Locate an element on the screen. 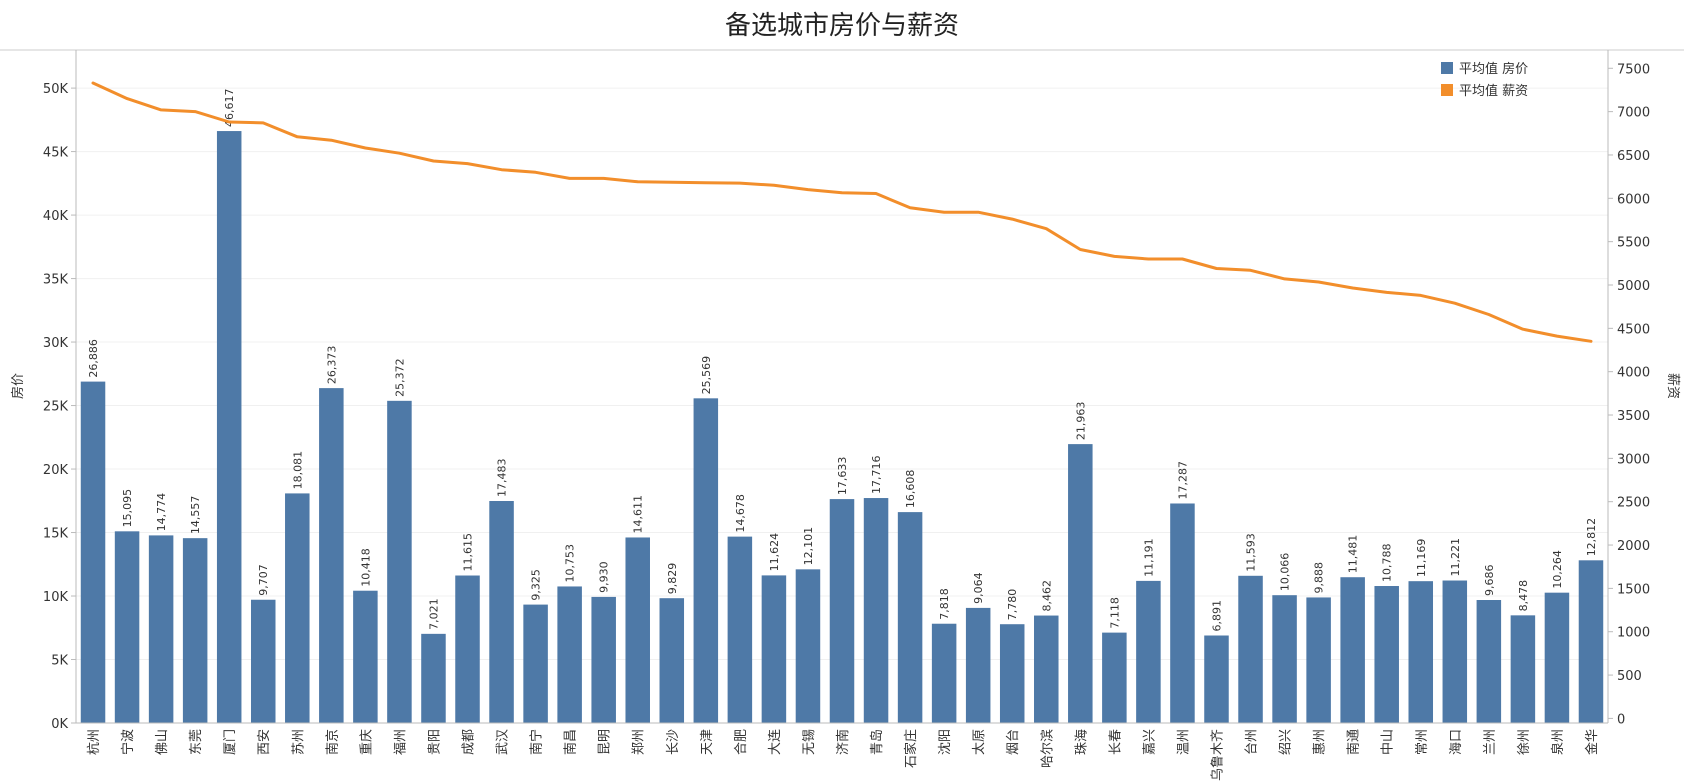 This screenshot has height=784, width=1684. y-tick-label: 0K is located at coordinates (59, 724).